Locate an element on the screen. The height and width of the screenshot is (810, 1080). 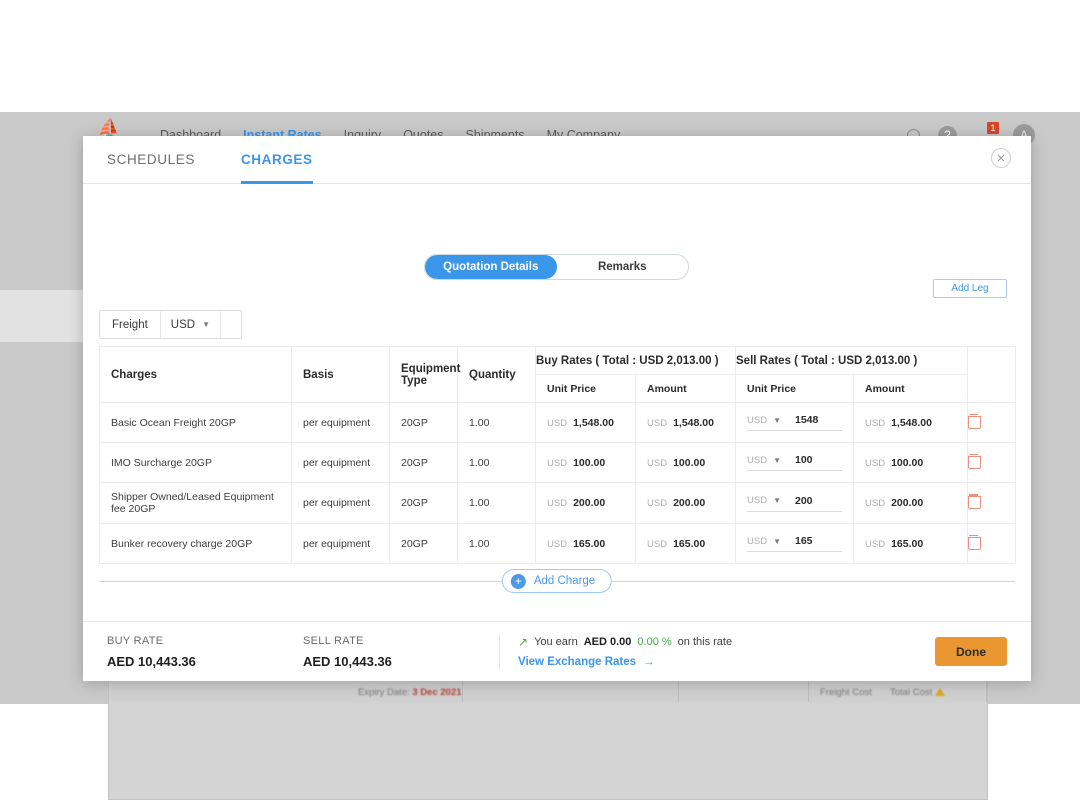
leg-currency-freight-value: USD is located at coordinates (183, 324).